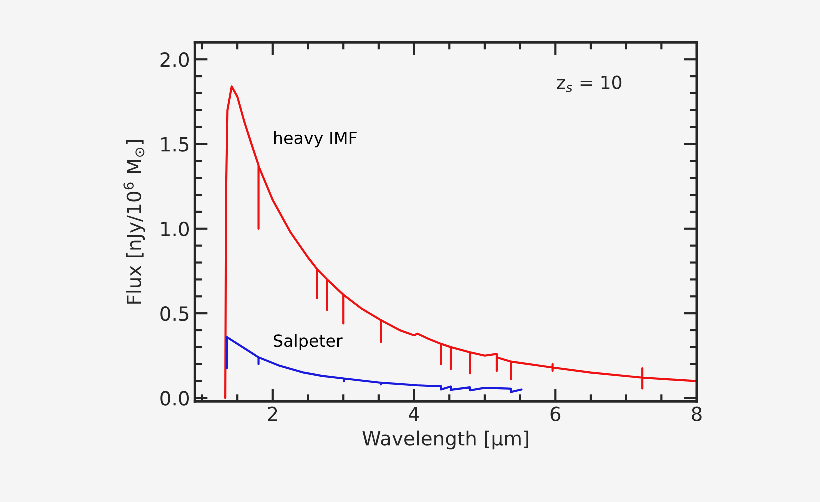  What do you see at coordinates (445, 440) in the screenshot?
I see `x-axis-title: Wavelength [μm]` at bounding box center [445, 440].